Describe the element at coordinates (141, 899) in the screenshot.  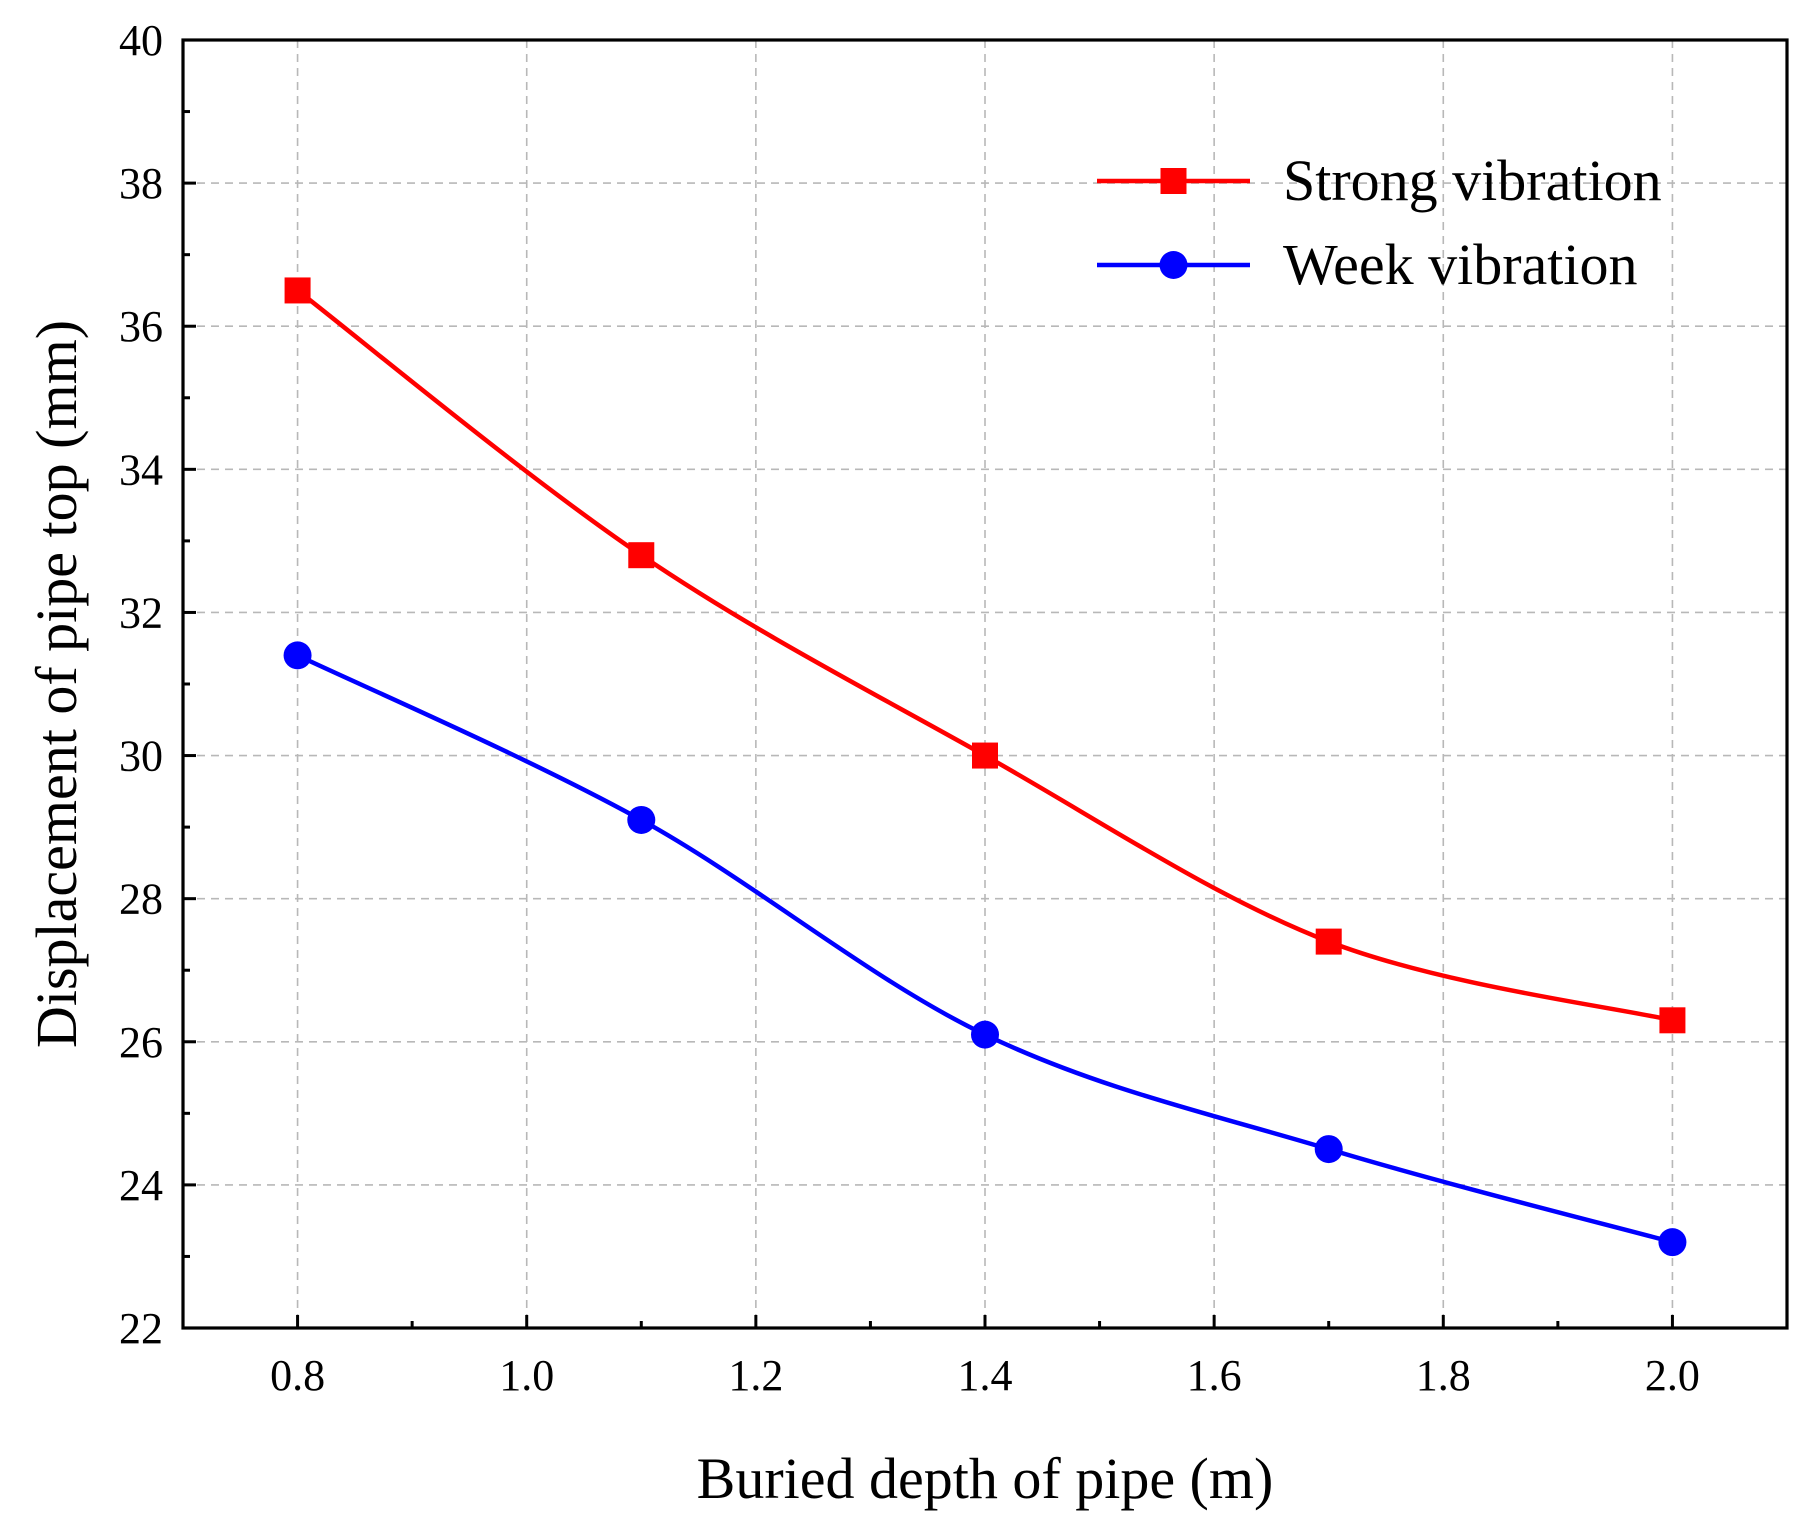
I see `y-tick-label: 28` at that location.